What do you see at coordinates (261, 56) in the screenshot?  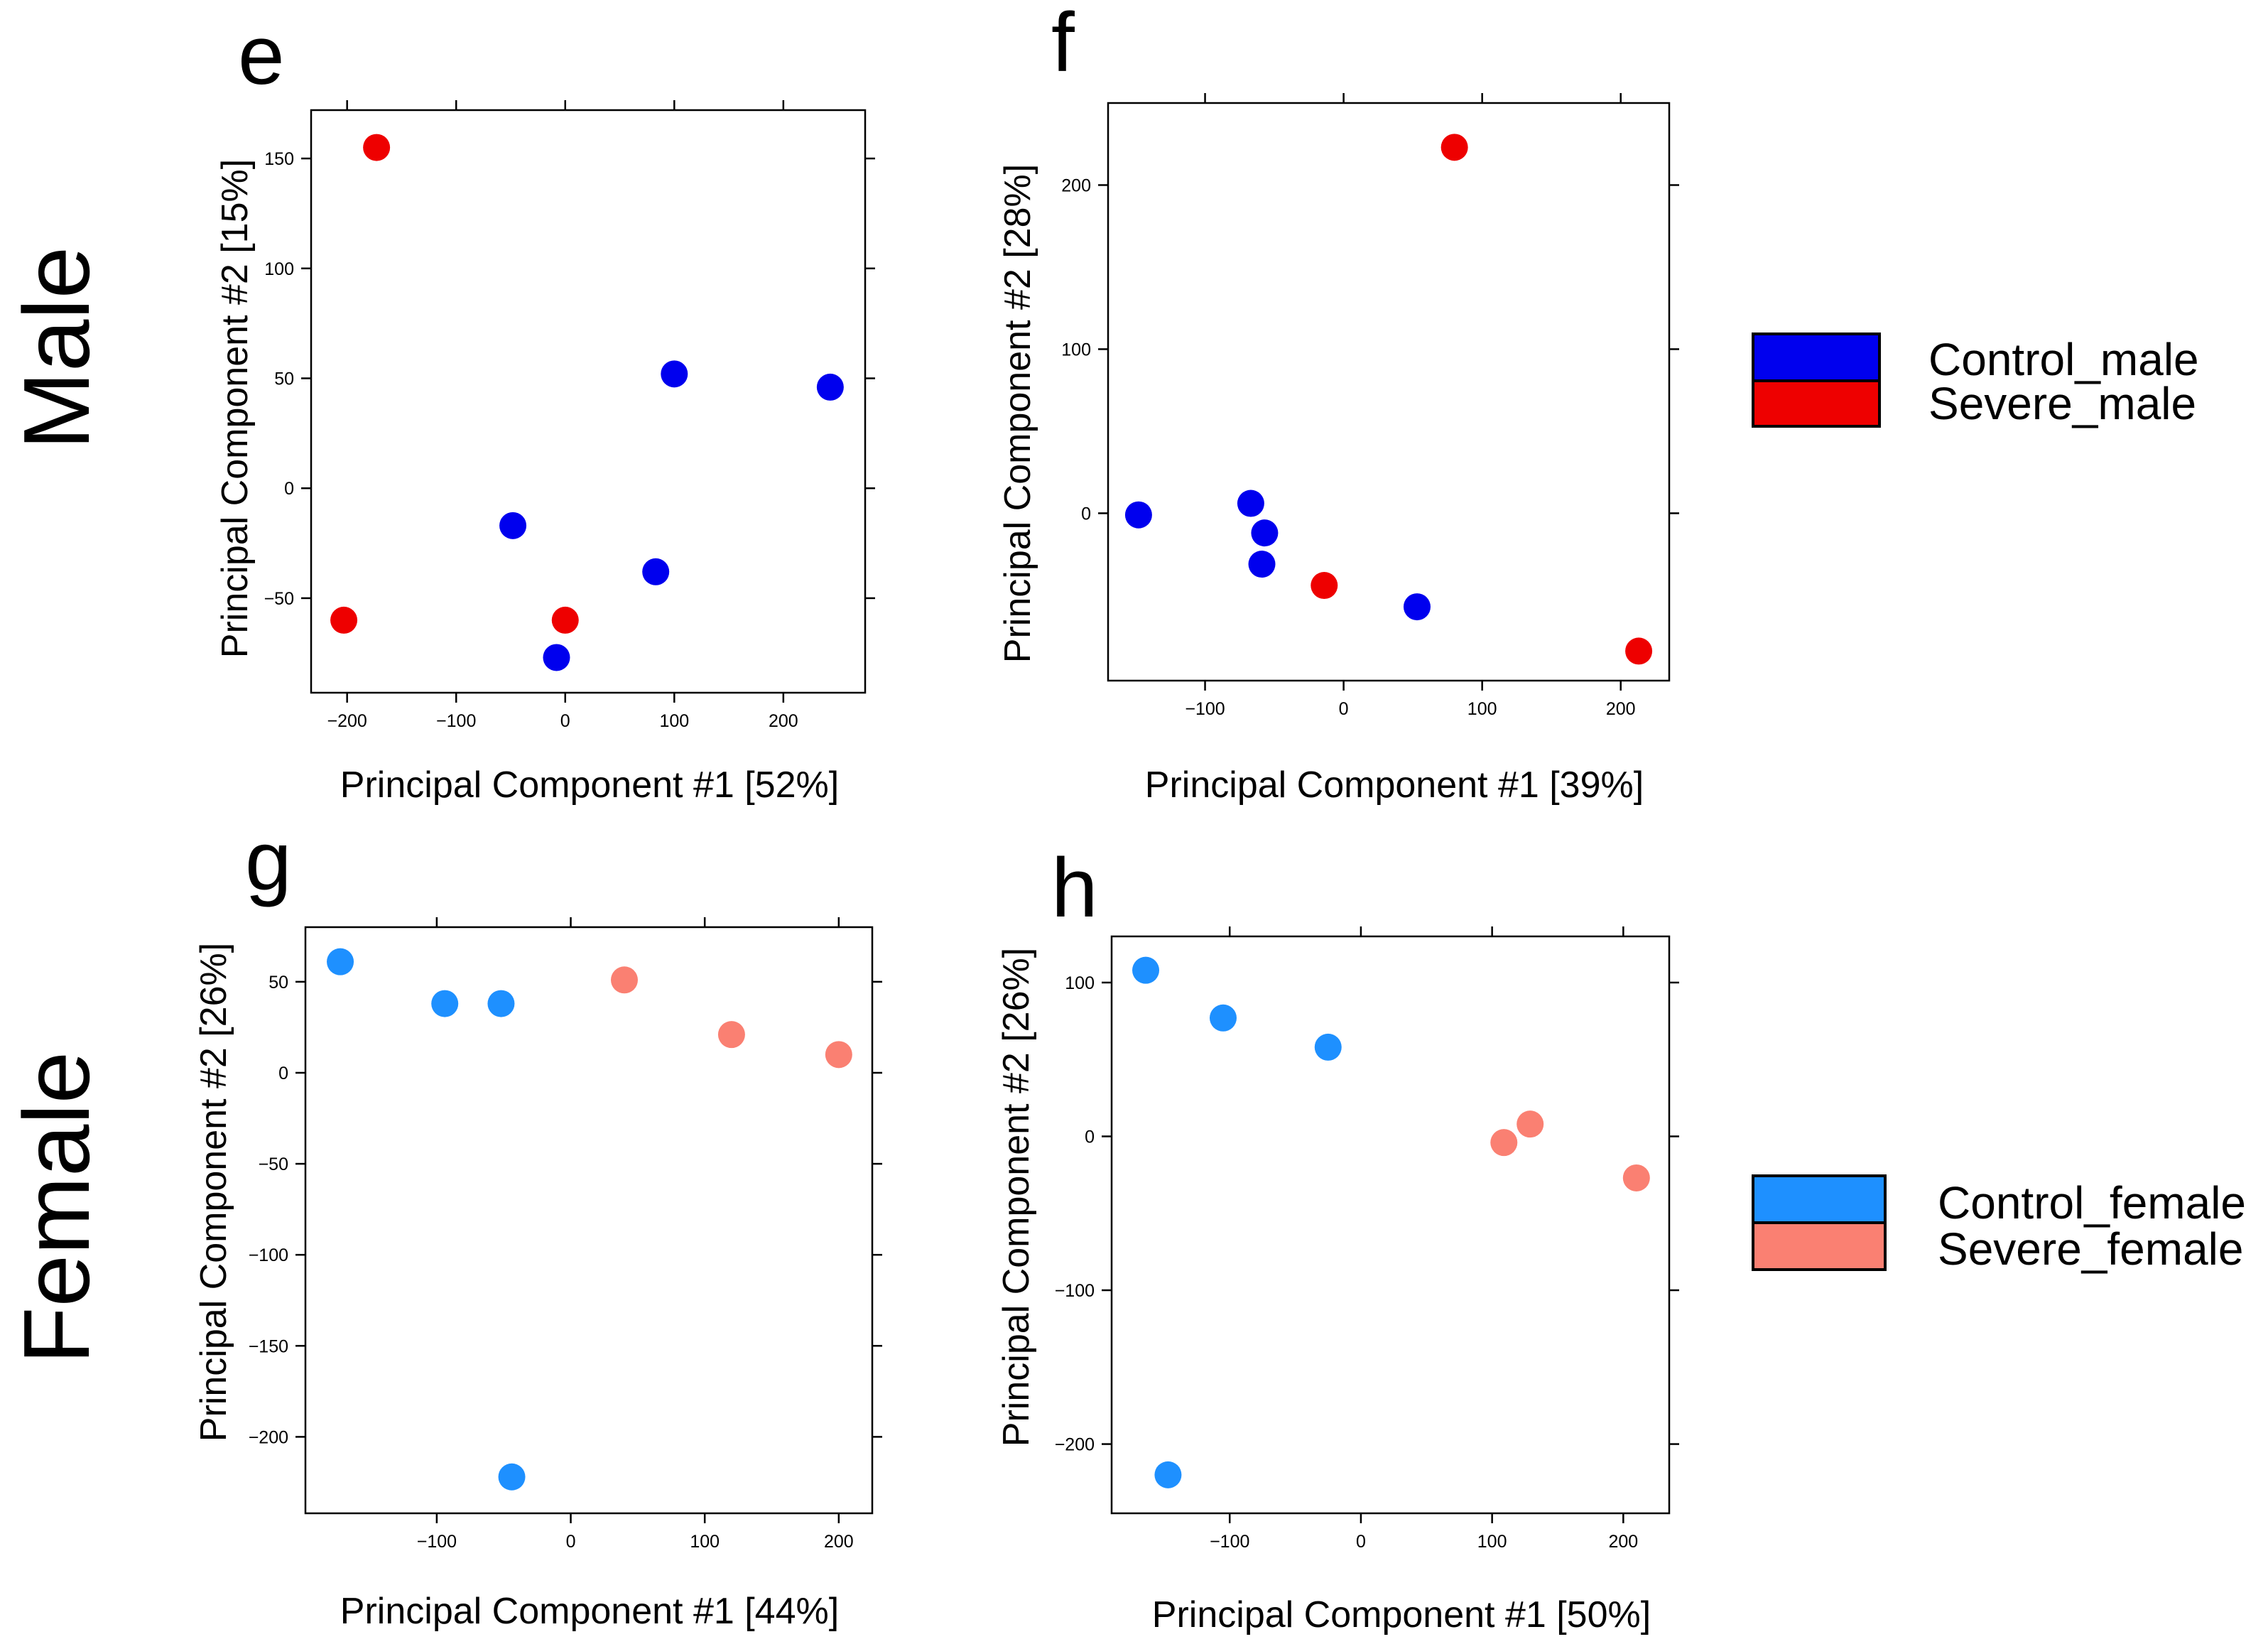 I see `panel-letter-e: e` at bounding box center [261, 56].